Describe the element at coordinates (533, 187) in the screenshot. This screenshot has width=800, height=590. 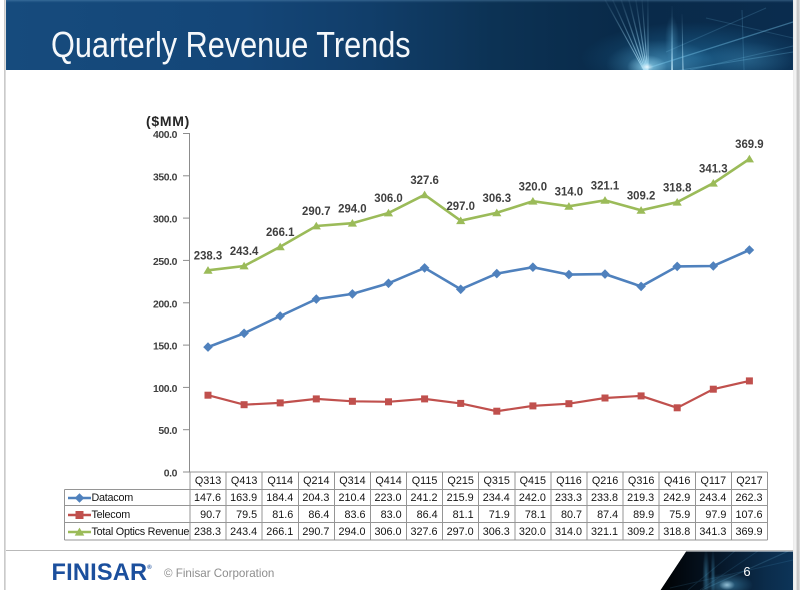
I see `svg-text: 320.0` at that location.